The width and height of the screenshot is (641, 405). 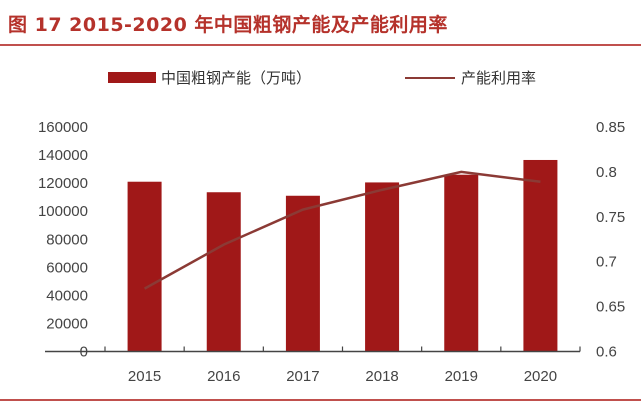 What do you see at coordinates (132, 77) in the screenshot?
I see `legend-bar-swatch` at bounding box center [132, 77].